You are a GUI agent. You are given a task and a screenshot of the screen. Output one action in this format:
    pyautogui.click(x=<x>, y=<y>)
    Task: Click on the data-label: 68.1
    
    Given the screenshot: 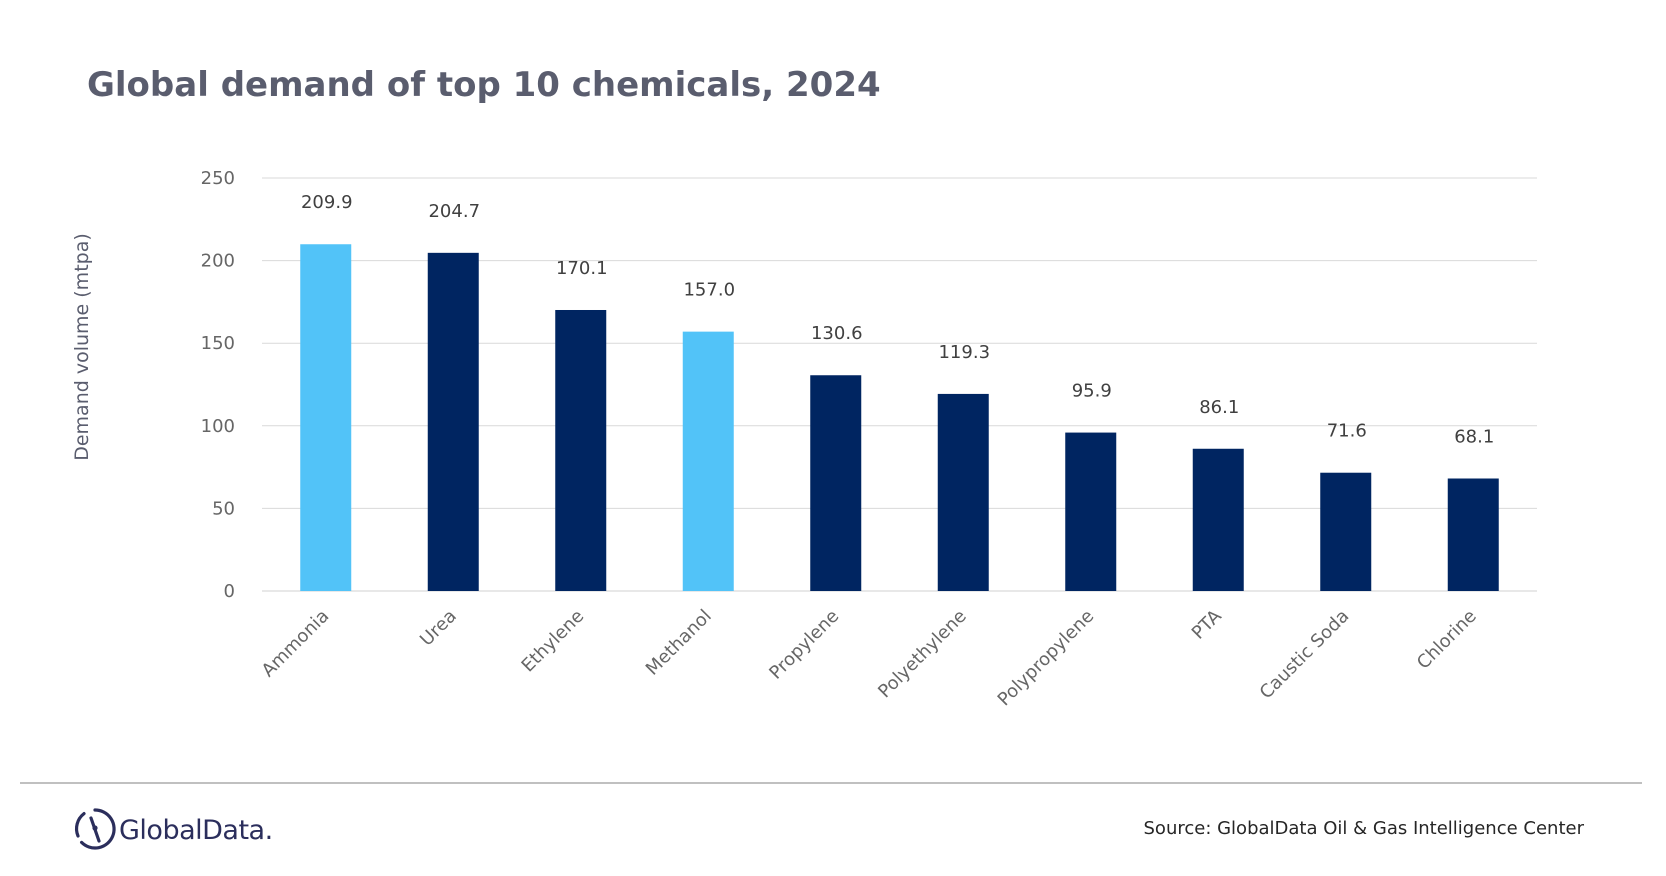 What is the action you would take?
    pyautogui.click(x=1474, y=436)
    